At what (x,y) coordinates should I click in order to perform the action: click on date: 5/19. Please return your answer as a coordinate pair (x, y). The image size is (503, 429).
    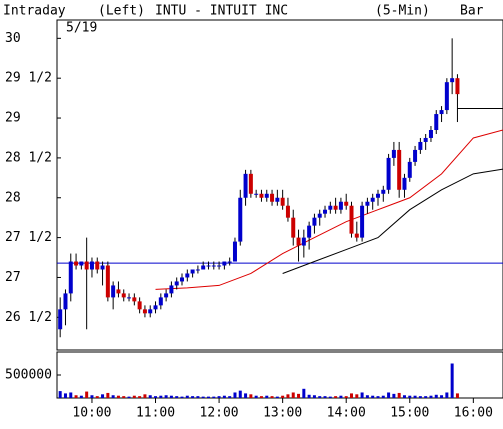
    Looking at the image, I should click on (81, 28).